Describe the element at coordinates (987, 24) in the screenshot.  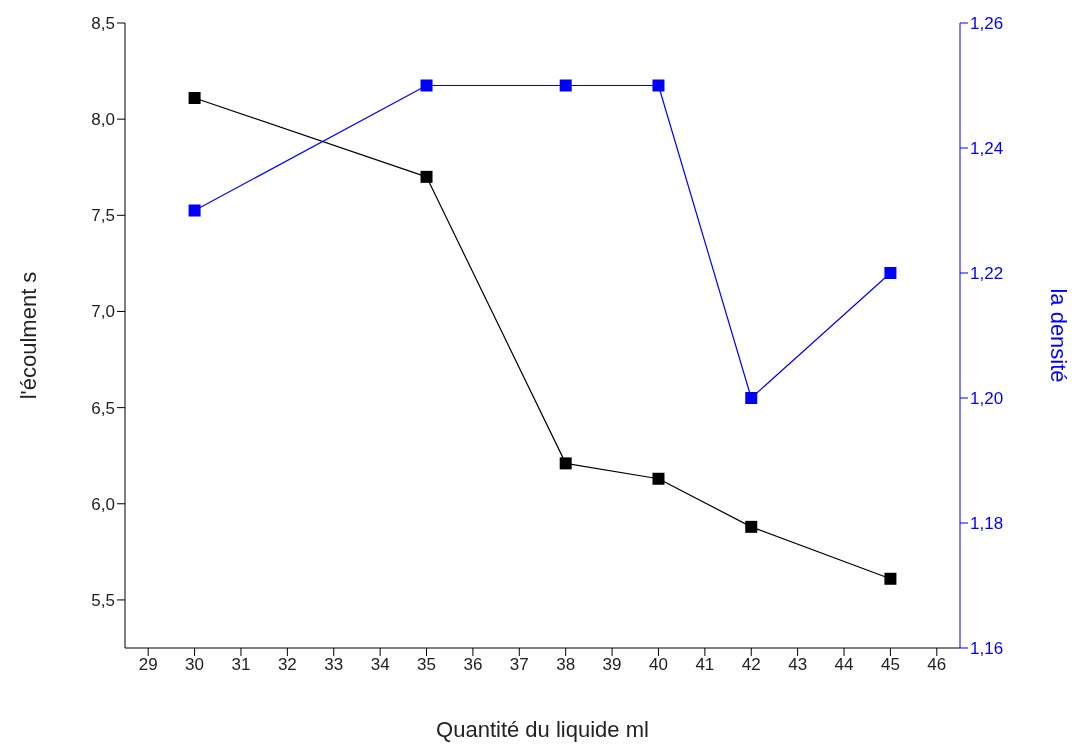
I see `y2-tick-label: 1,26` at that location.